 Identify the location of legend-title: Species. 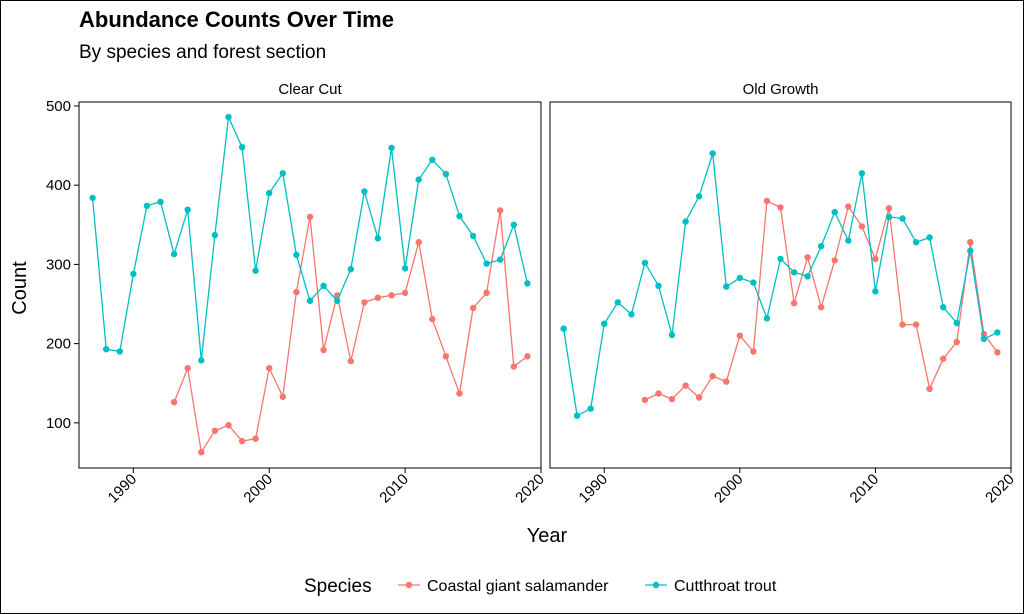
(338, 586).